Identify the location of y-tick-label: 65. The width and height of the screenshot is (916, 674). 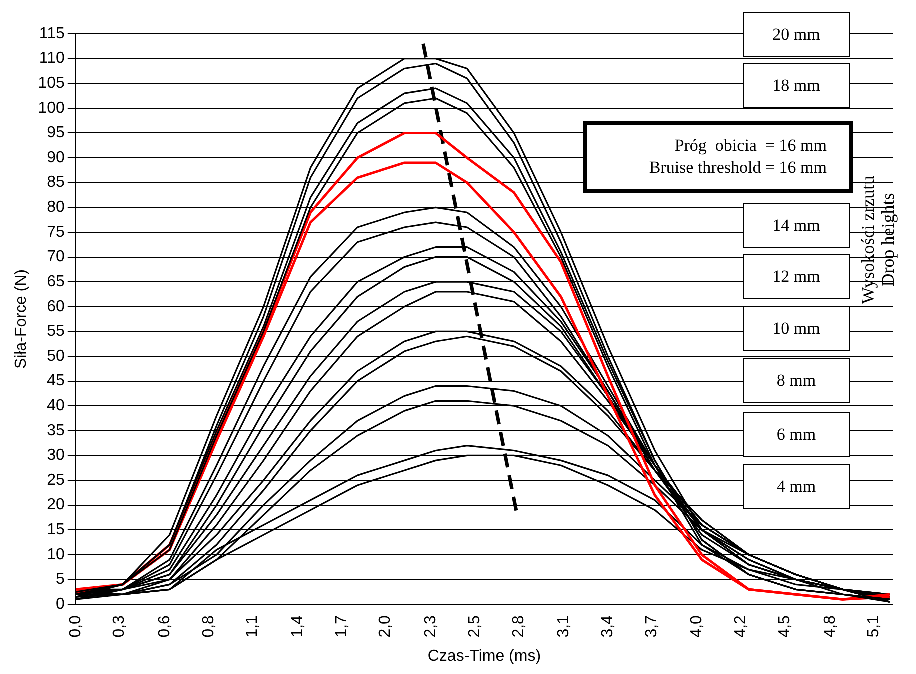
(56, 281).